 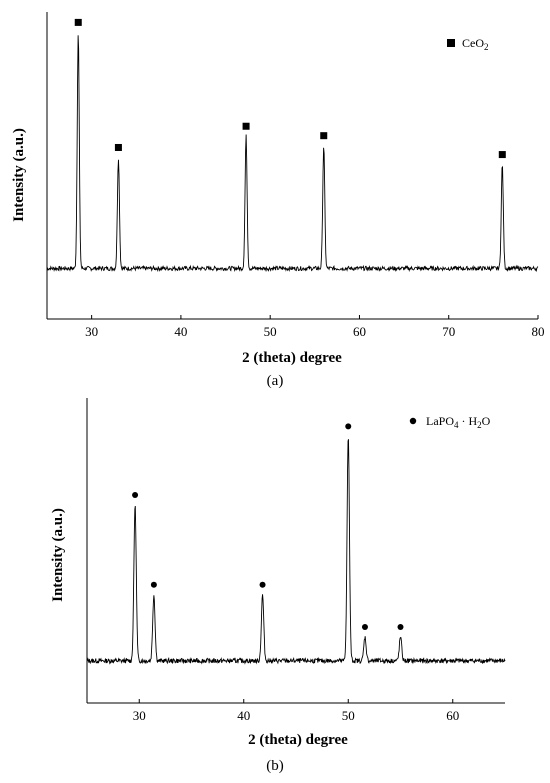 I want to click on legend-circle-marker, so click(x=413, y=421).